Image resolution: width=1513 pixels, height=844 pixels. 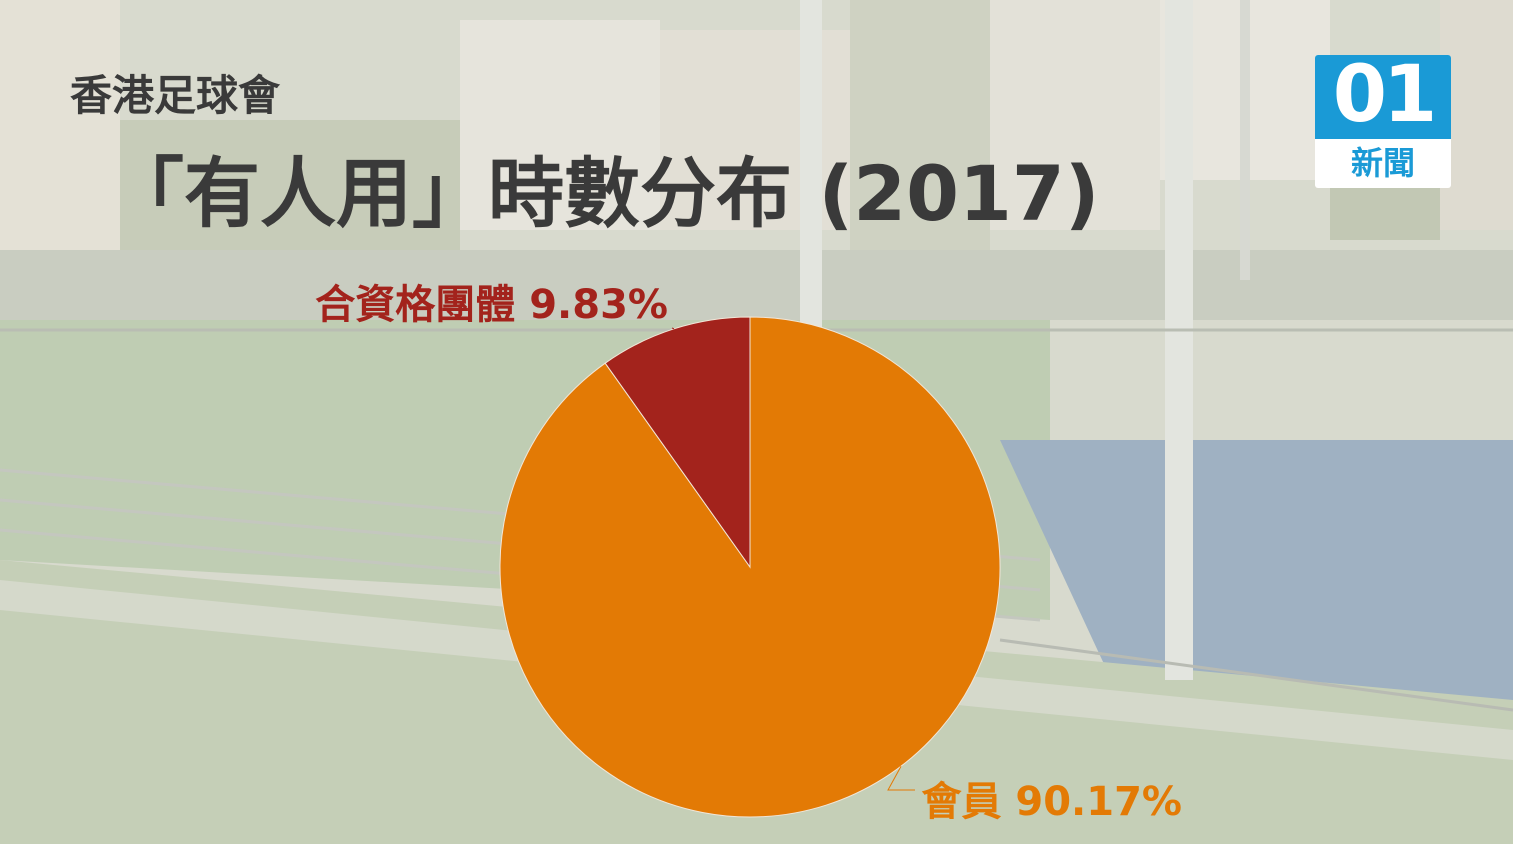 I want to click on chart-subtitle: 香港足球會, so click(x=175, y=95).